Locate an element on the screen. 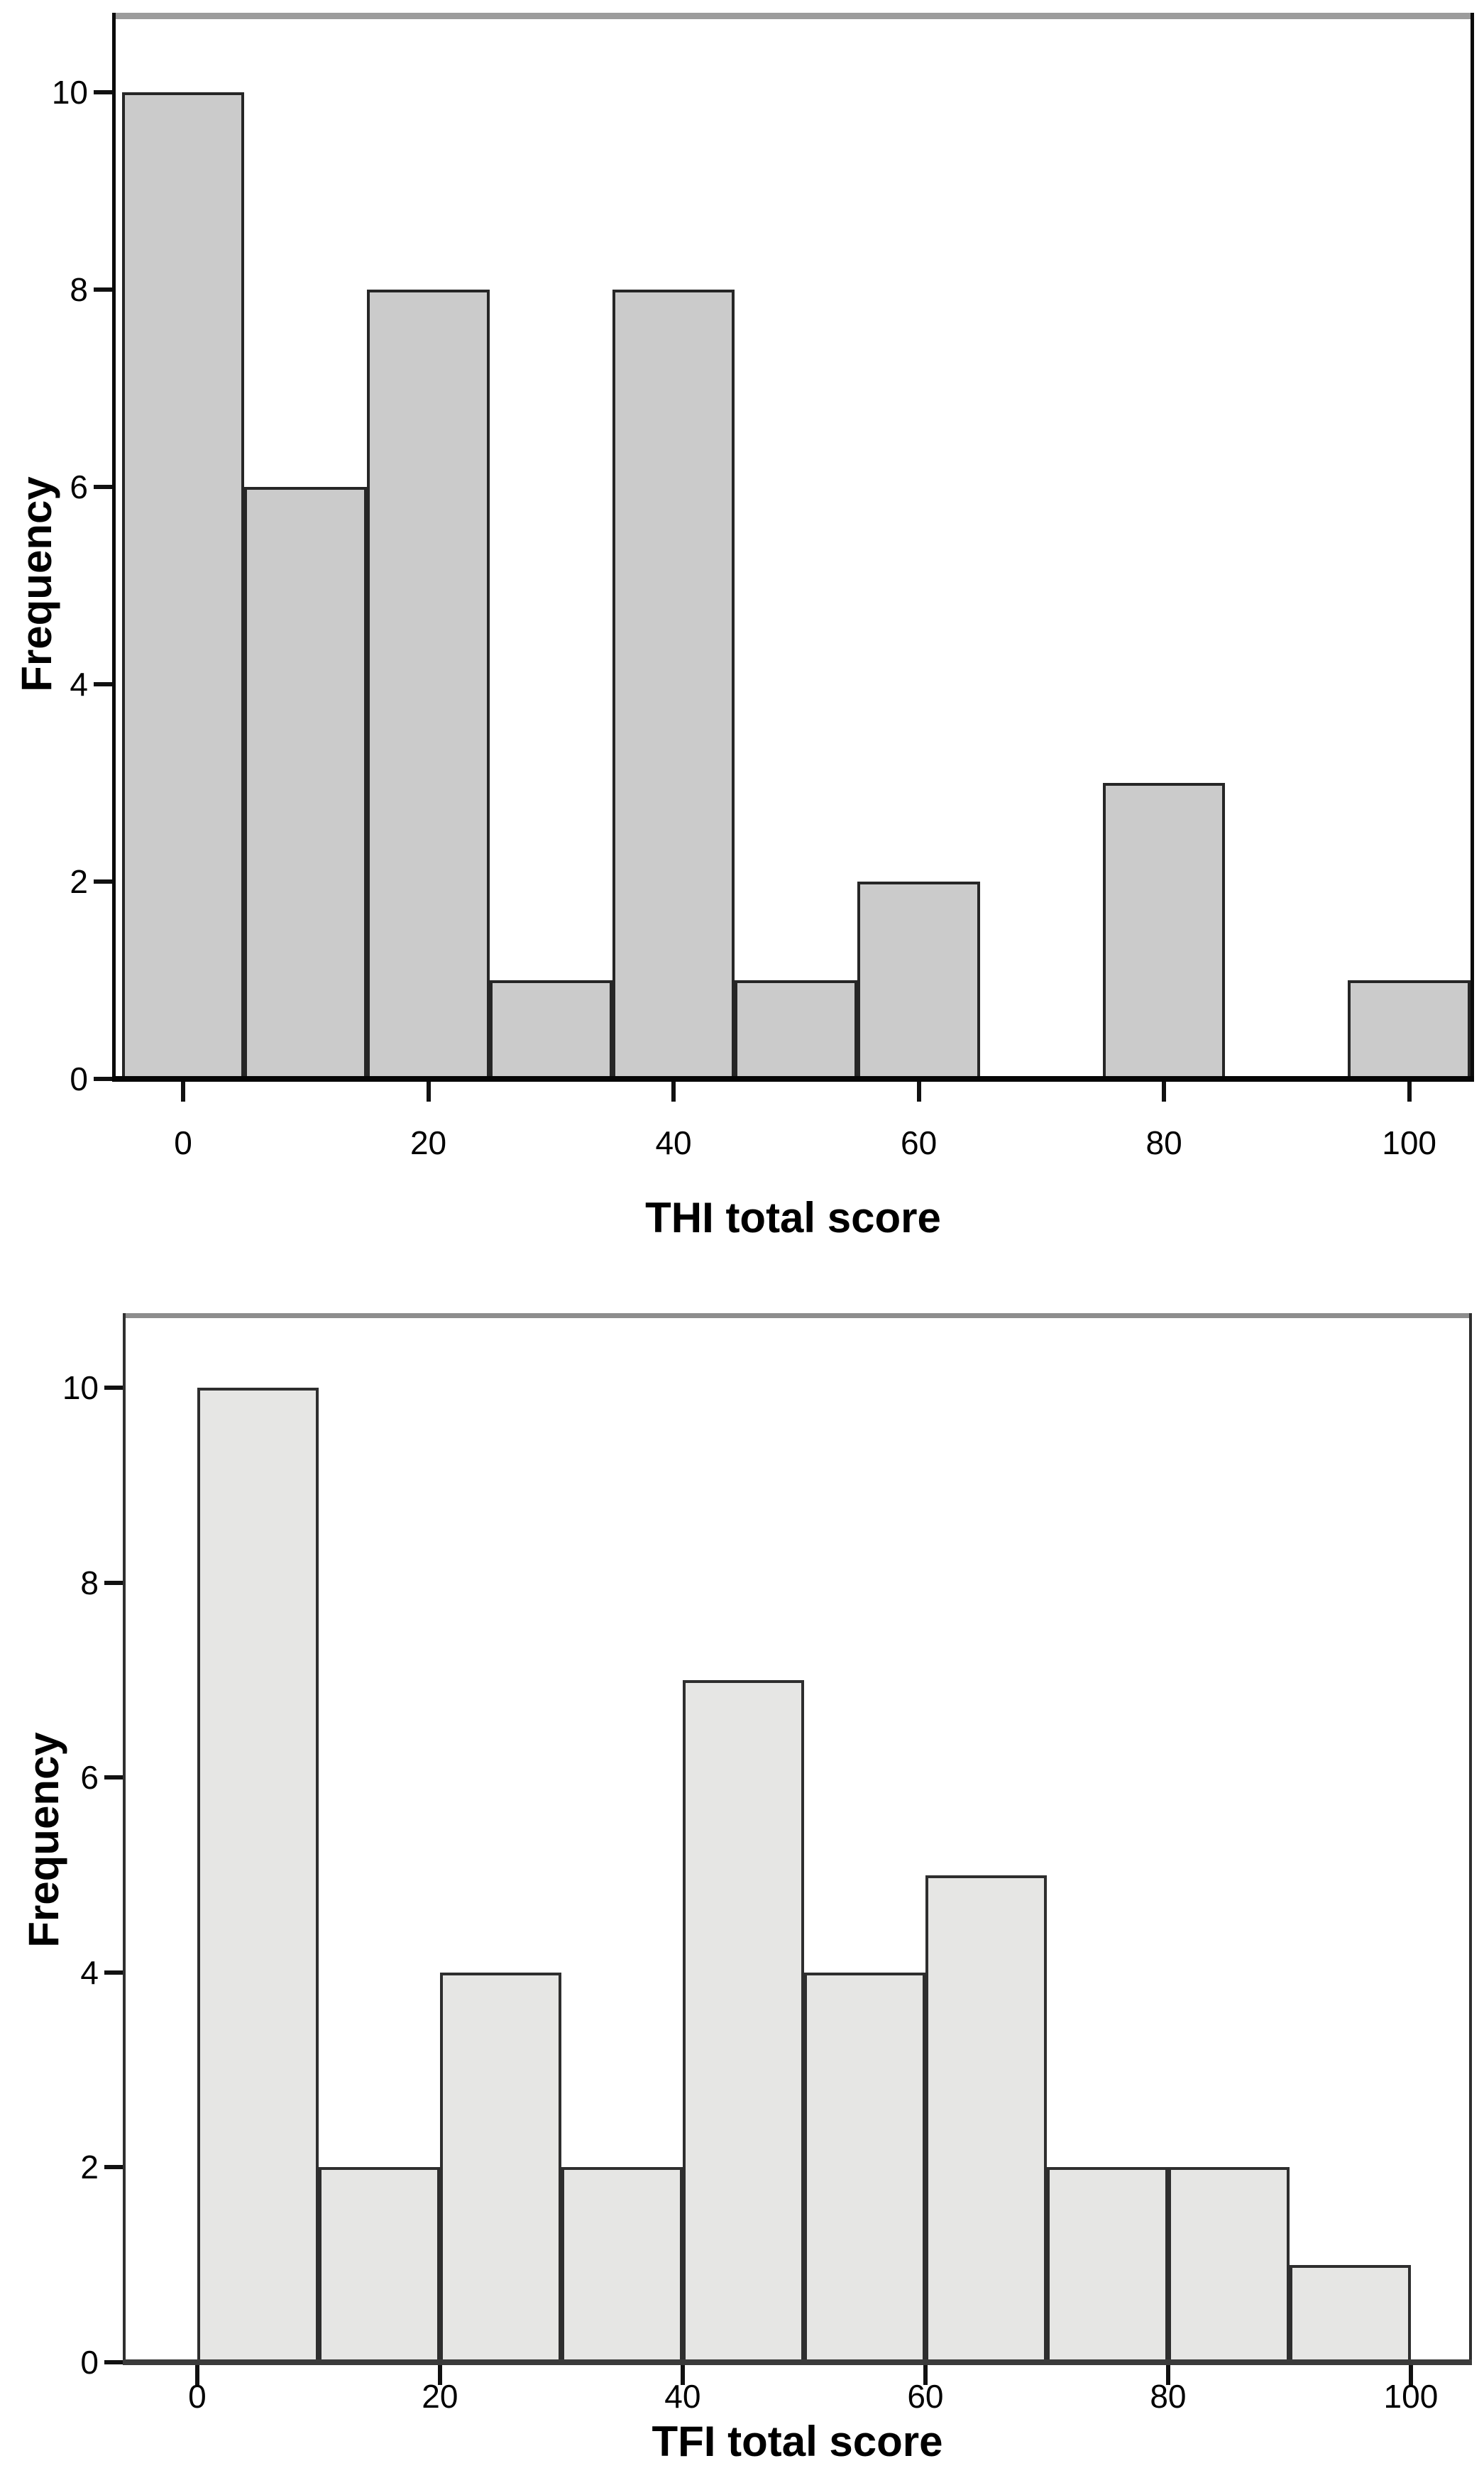  x-axis-title-tfi: TFI total score is located at coordinates (797, 2441).